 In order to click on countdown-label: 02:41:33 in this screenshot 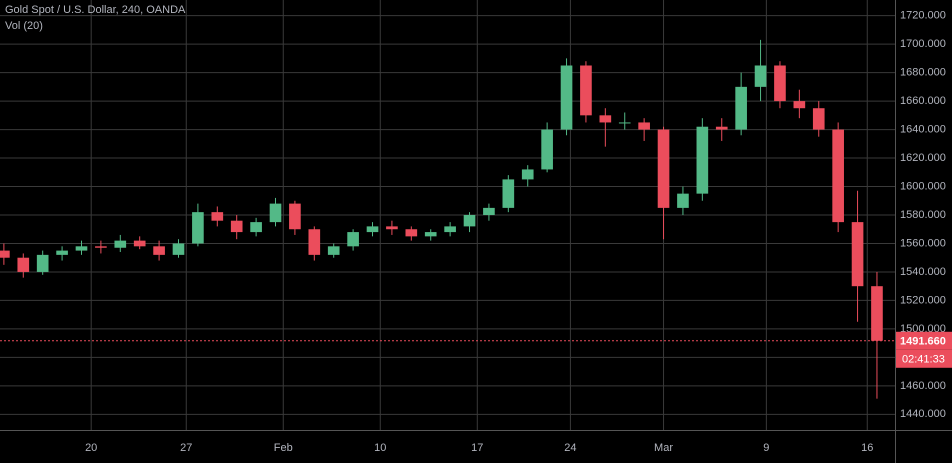, I will do `click(923, 360)`.